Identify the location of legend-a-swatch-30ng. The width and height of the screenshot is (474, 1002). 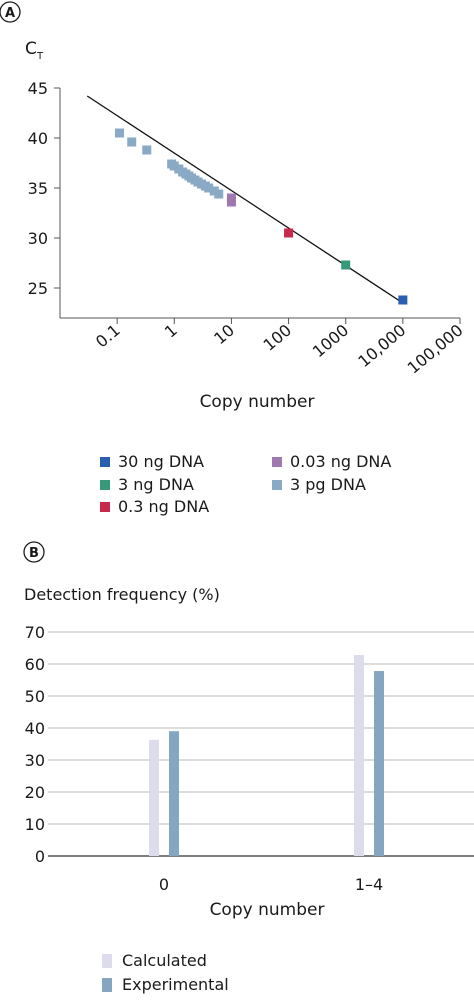
(105, 461).